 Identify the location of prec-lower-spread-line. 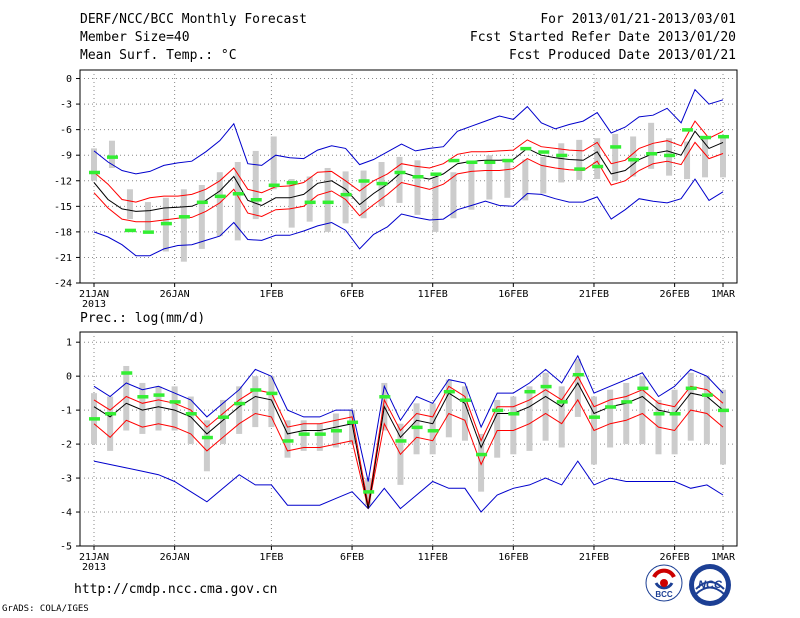
(408, 453).